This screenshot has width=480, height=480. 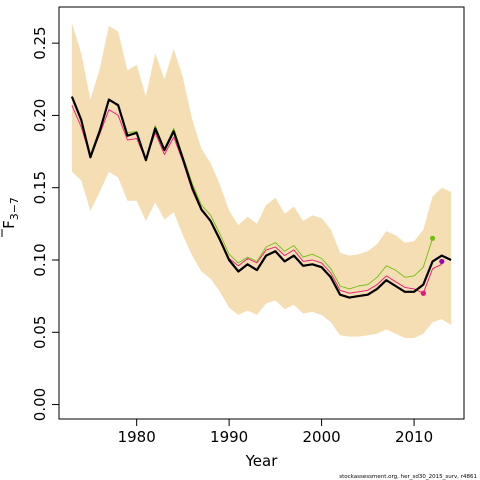 I want to click on x-axis-title: Year, so click(x=262, y=461).